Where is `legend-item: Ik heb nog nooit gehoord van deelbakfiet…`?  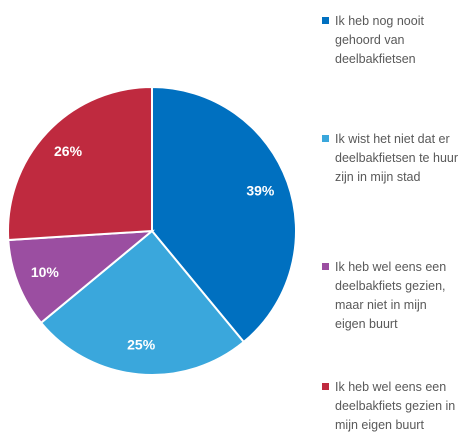
legend-item: Ik heb nog nooit gehoord van deelbakfiet… is located at coordinates (391, 40).